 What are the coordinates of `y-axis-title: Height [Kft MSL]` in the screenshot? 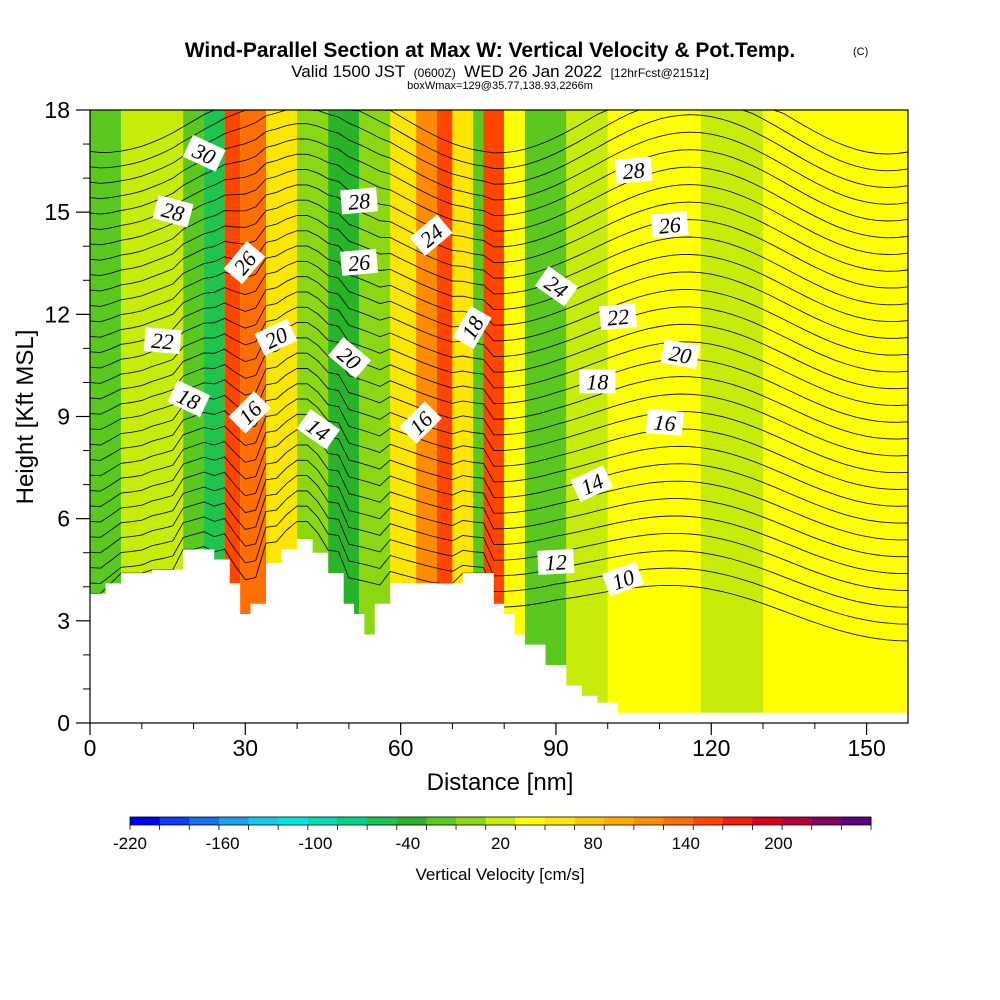 It's located at (25, 417).